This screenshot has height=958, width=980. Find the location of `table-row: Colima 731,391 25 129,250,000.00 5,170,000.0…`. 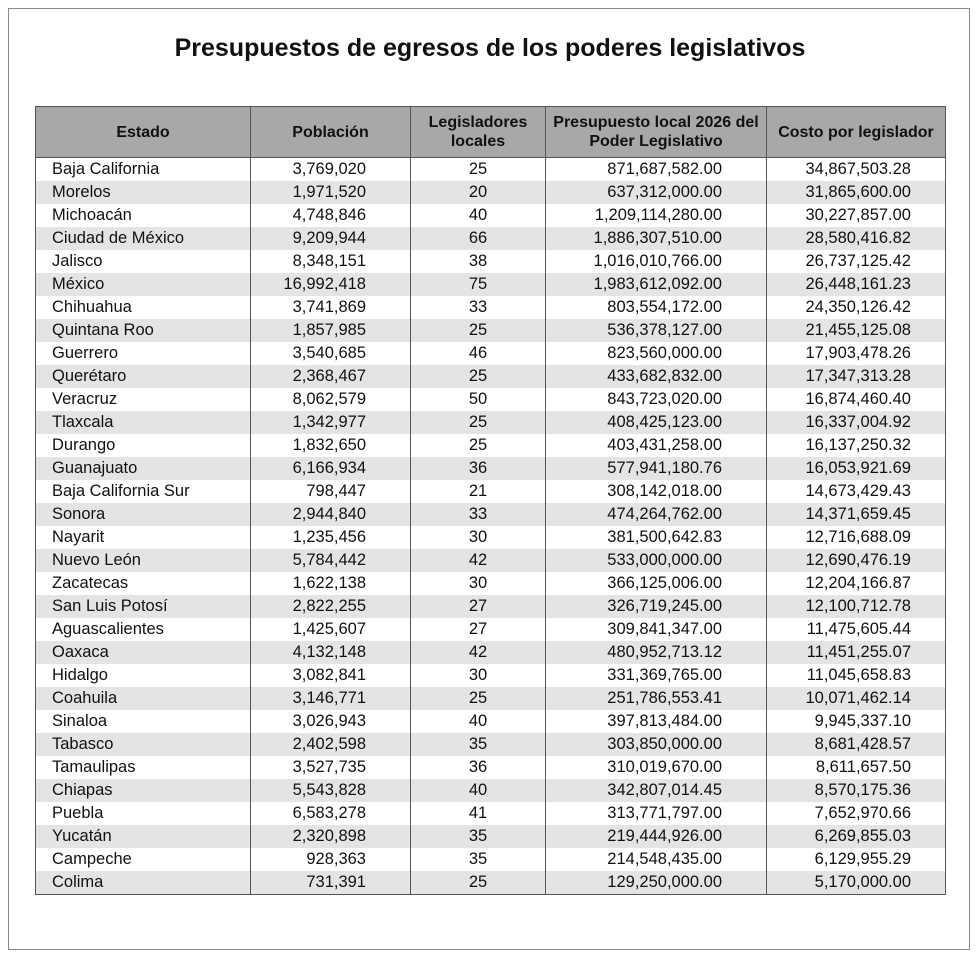

table-row: Colima 731,391 25 129,250,000.00 5,170,000.0… is located at coordinates (490, 883).